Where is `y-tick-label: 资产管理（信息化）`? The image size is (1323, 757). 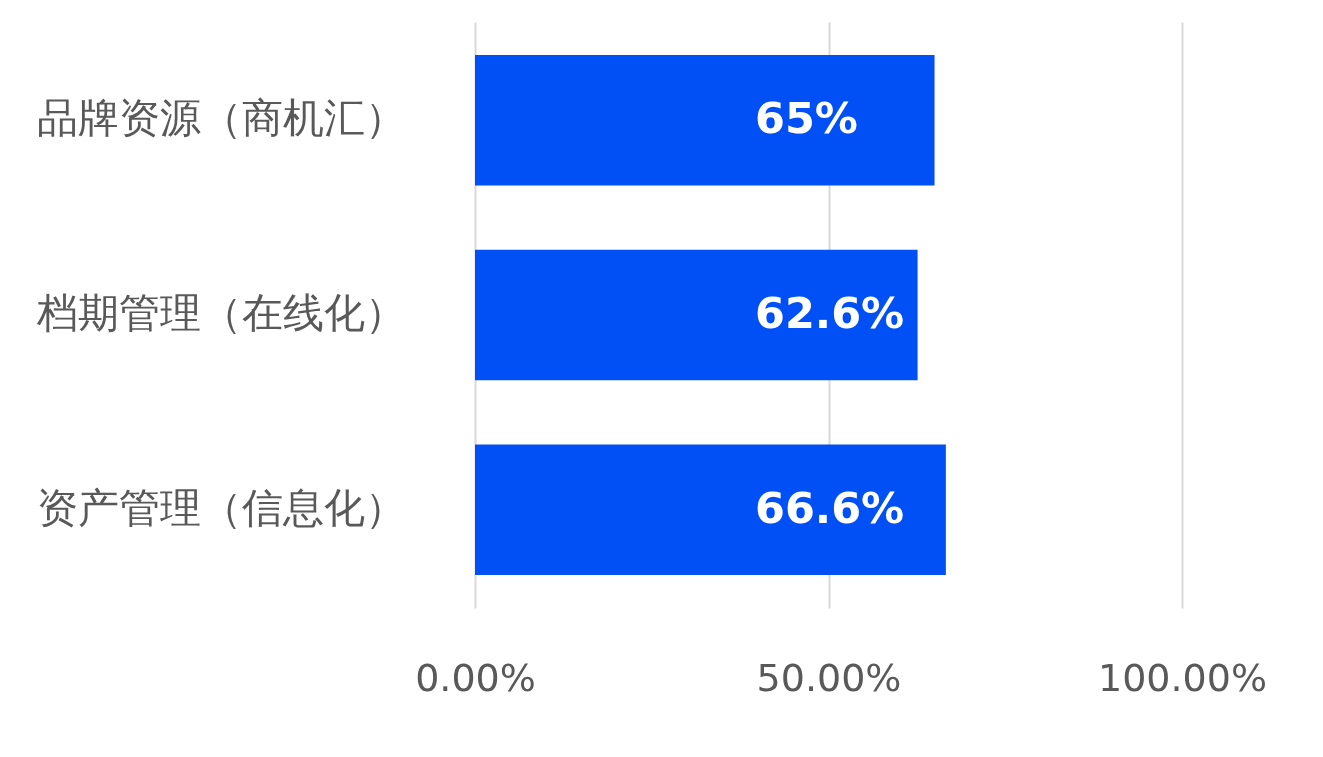
y-tick-label: 资产管理（信息化） is located at coordinates (221, 507).